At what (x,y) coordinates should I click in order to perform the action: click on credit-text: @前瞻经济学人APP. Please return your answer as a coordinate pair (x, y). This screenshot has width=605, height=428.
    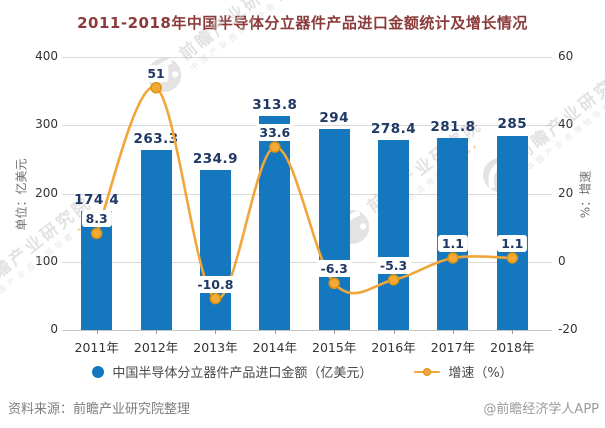
    Looking at the image, I should click on (541, 409).